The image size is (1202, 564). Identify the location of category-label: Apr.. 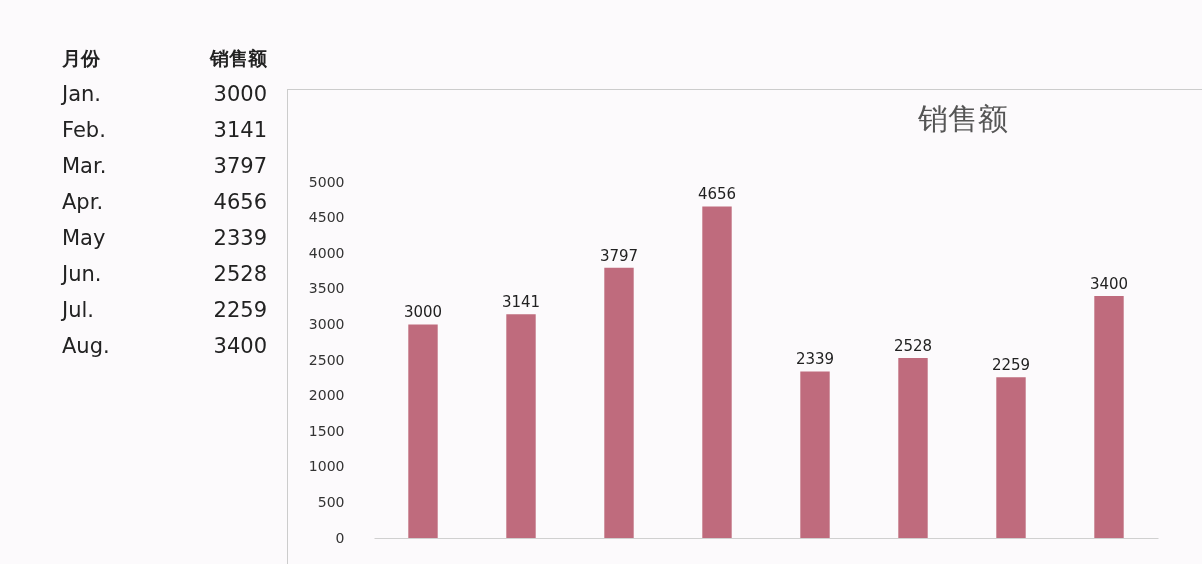
(83, 202).